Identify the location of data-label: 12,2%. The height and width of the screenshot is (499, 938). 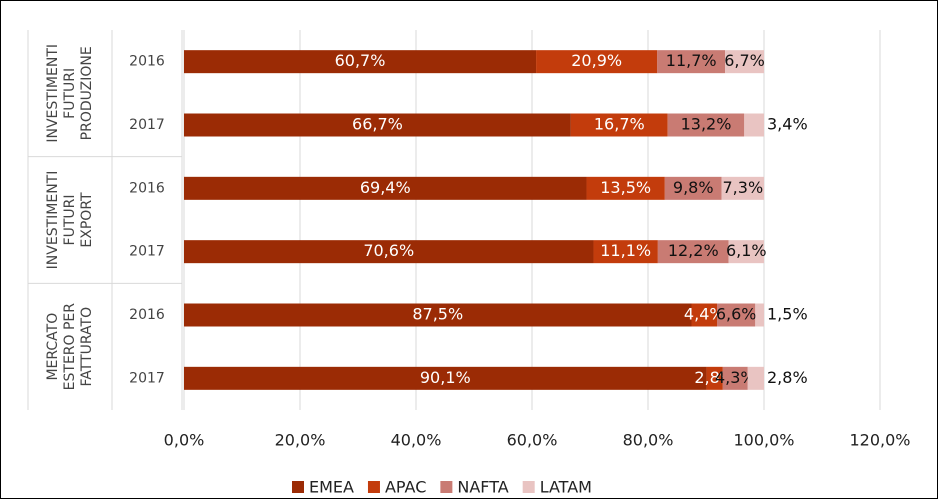
(693, 250).